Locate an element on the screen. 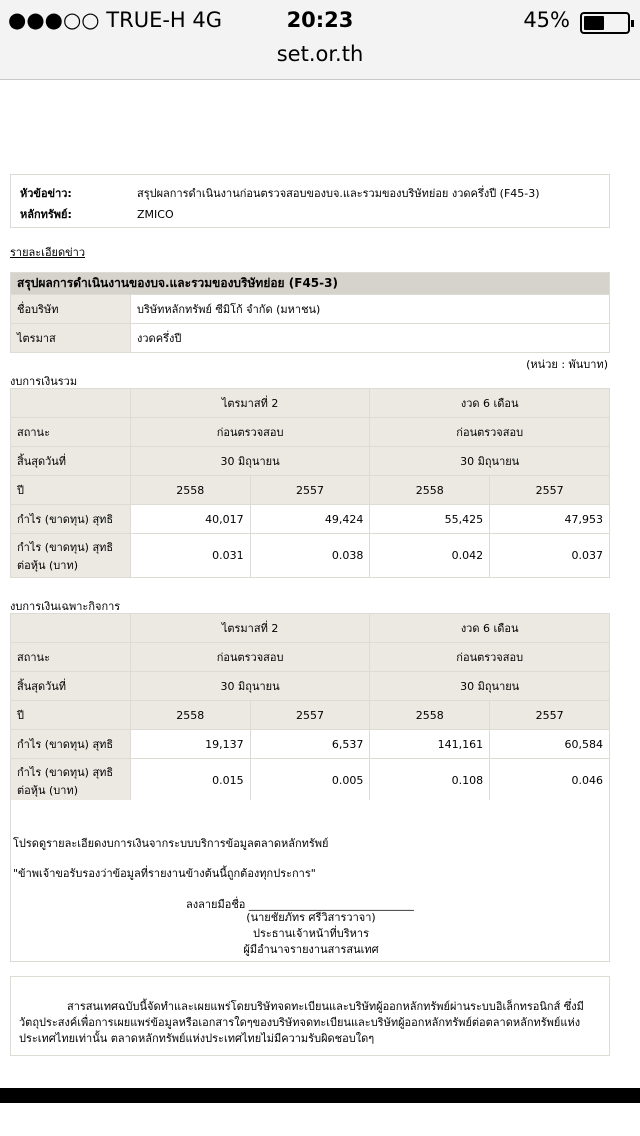  table-cell: 40,017 is located at coordinates (190, 519).